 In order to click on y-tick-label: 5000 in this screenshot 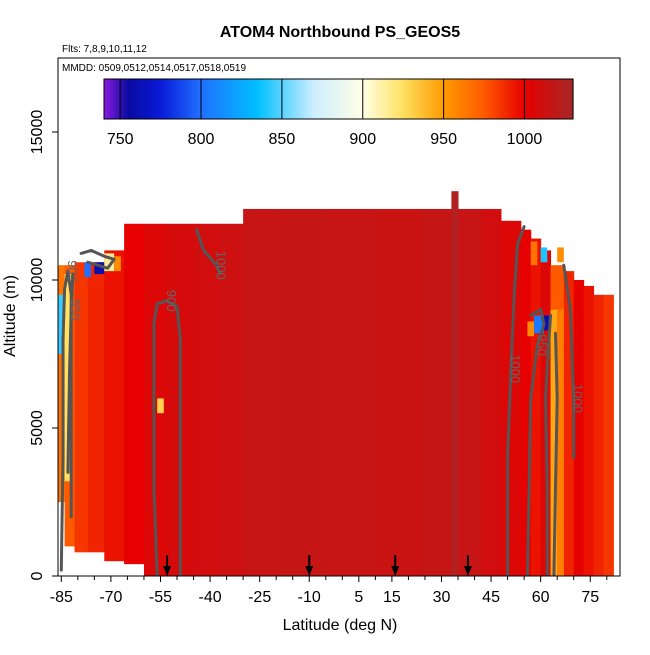, I will do `click(37, 428)`.